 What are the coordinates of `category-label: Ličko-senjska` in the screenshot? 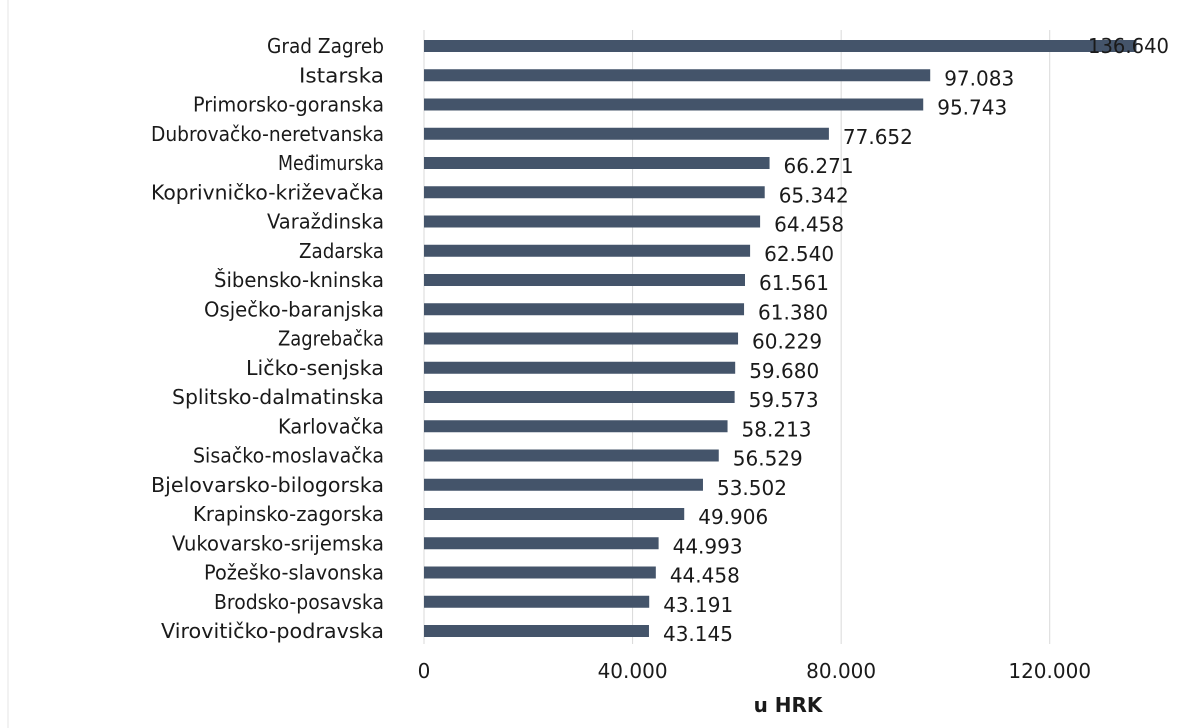 It's located at (315, 368).